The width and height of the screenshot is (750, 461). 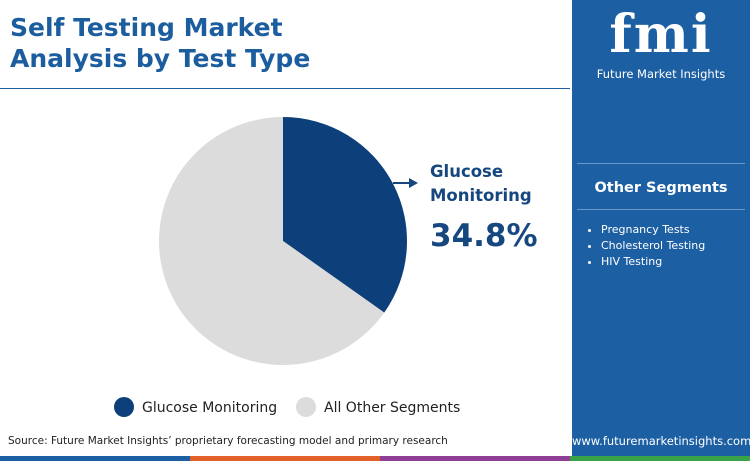 What do you see at coordinates (481, 183) in the screenshot?
I see `annotation-label: Glucose Monitoring` at bounding box center [481, 183].